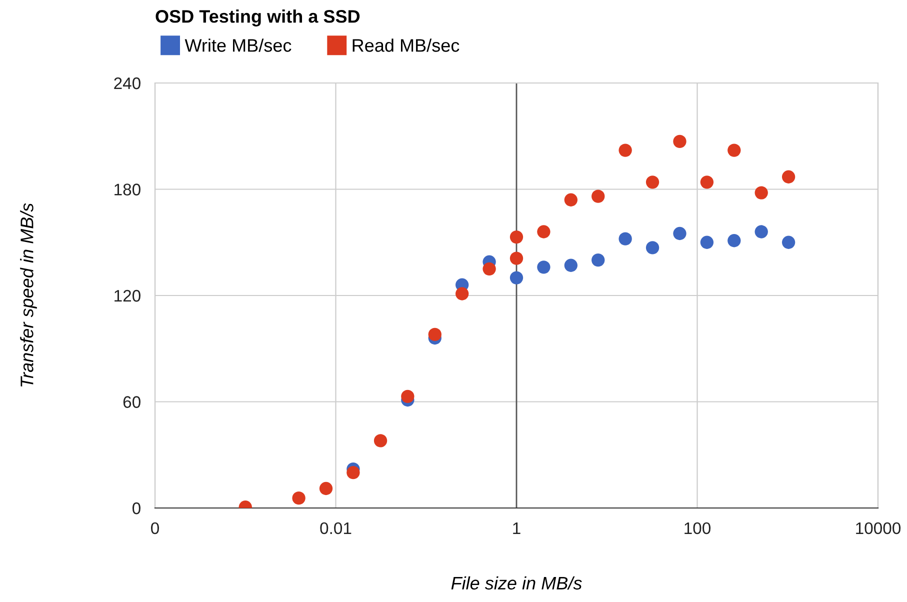 This screenshot has width=907, height=602. What do you see at coordinates (155, 528) in the screenshot?
I see `x-tick-label: 0` at bounding box center [155, 528].